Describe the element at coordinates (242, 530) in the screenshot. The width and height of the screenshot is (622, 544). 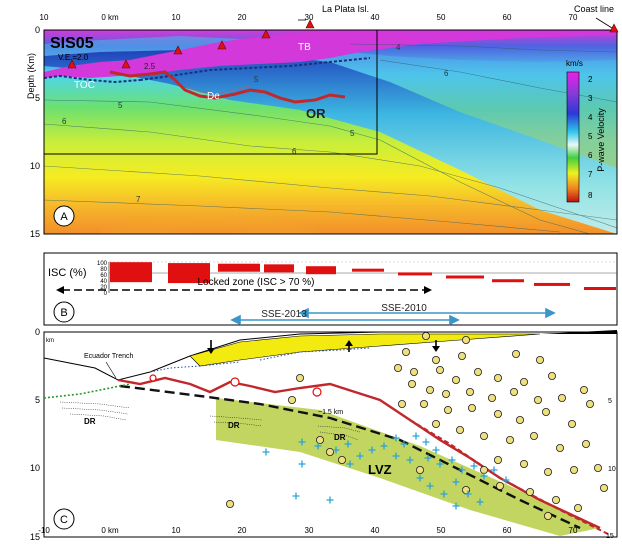
I see `bottom-tick-label: 20` at that location.